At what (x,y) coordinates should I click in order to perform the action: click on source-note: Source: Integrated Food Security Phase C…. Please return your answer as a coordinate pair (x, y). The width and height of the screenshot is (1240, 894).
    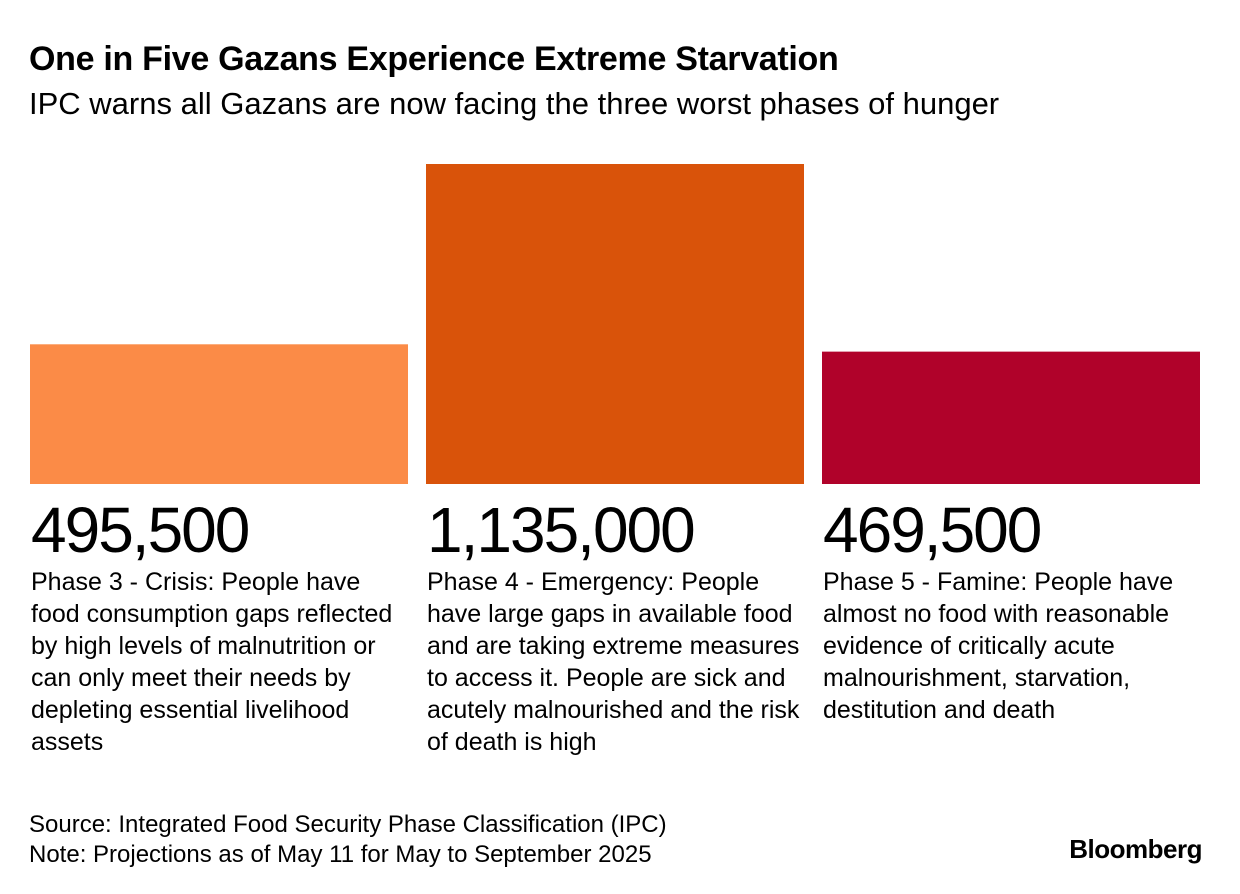
    Looking at the image, I should click on (348, 824).